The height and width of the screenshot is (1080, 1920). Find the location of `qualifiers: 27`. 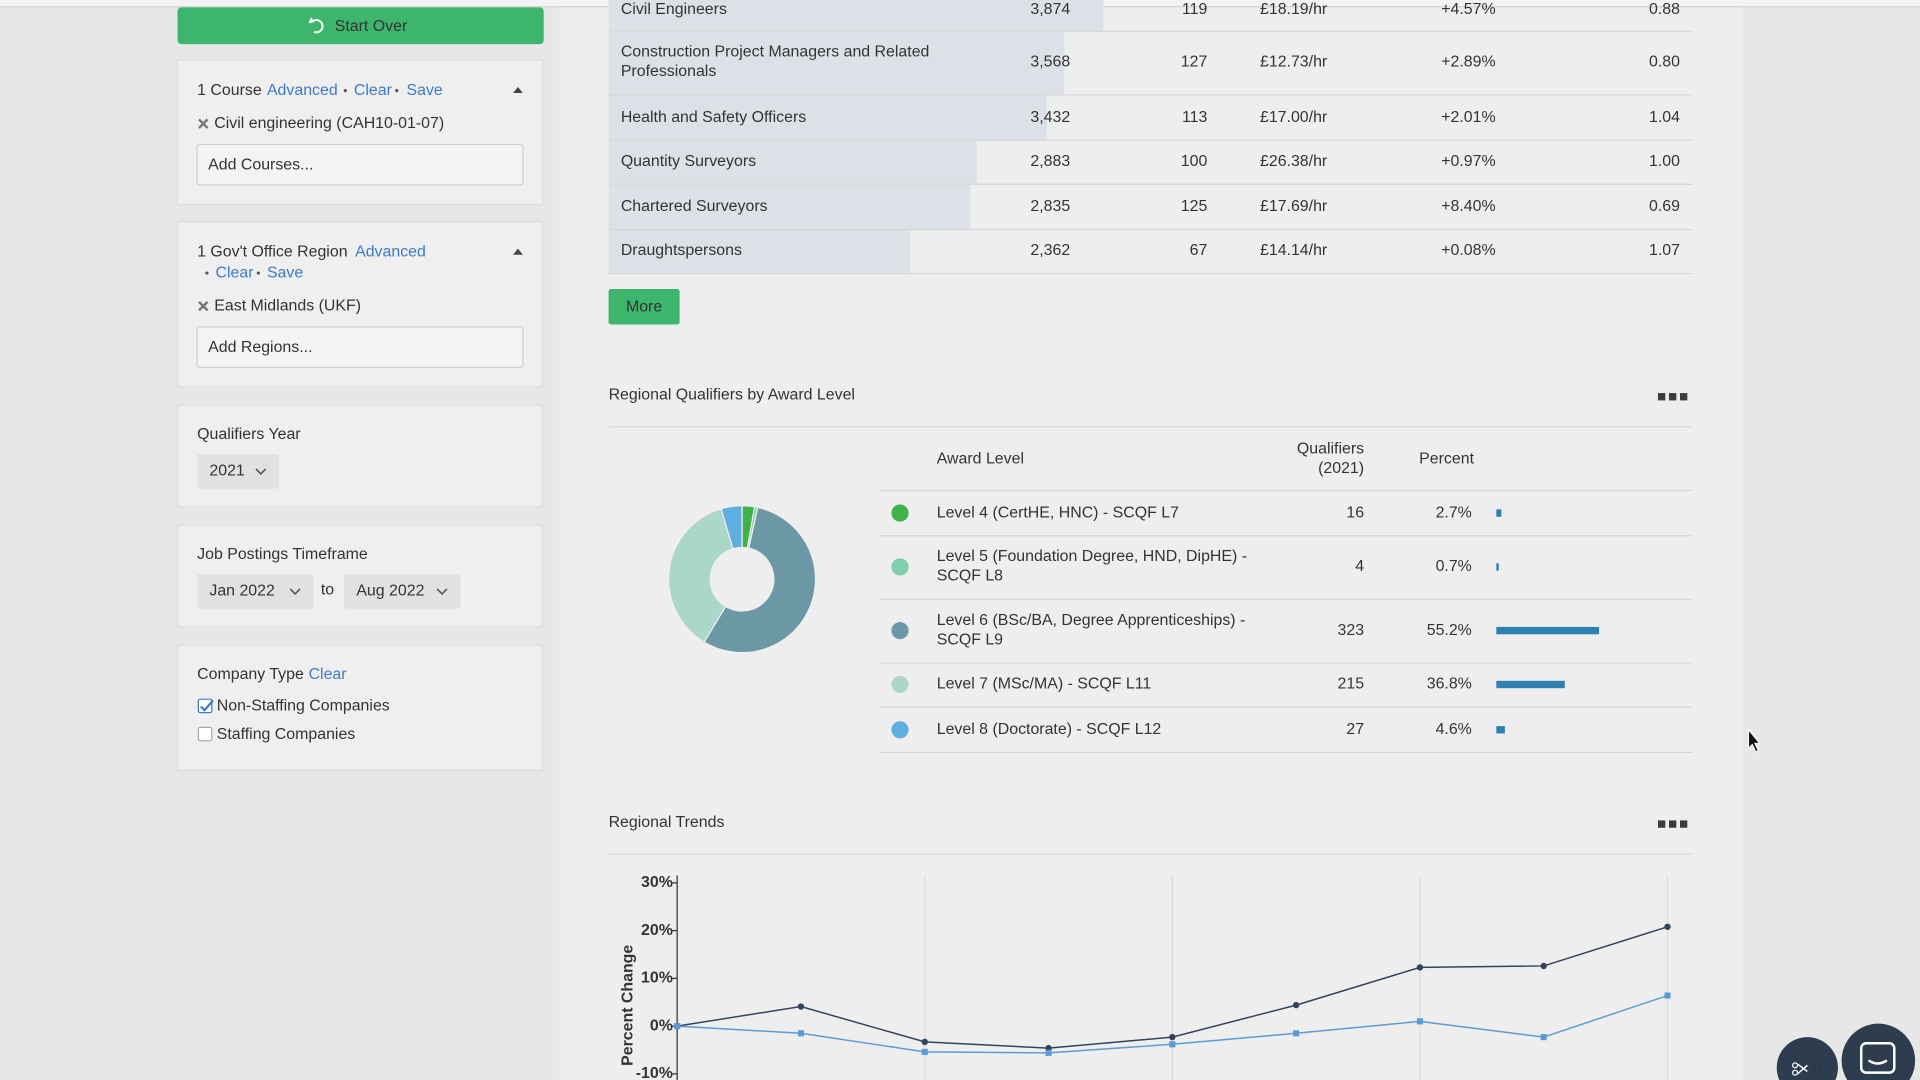

qualifiers: 27 is located at coordinates (1355, 729).